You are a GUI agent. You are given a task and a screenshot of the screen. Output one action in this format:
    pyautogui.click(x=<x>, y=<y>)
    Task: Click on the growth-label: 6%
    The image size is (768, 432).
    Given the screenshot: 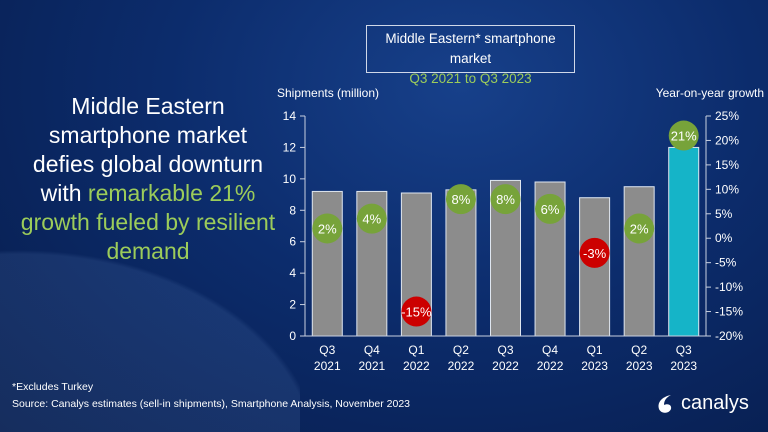 What is the action you would take?
    pyautogui.click(x=550, y=209)
    